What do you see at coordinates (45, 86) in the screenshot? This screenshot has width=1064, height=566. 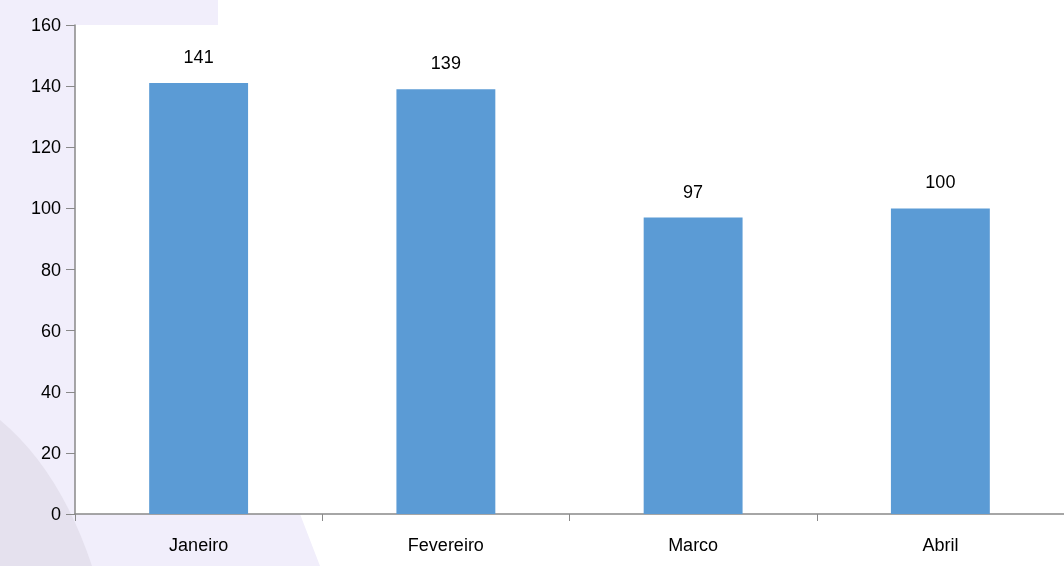 I see `y-tick-label: 140` at bounding box center [45, 86].